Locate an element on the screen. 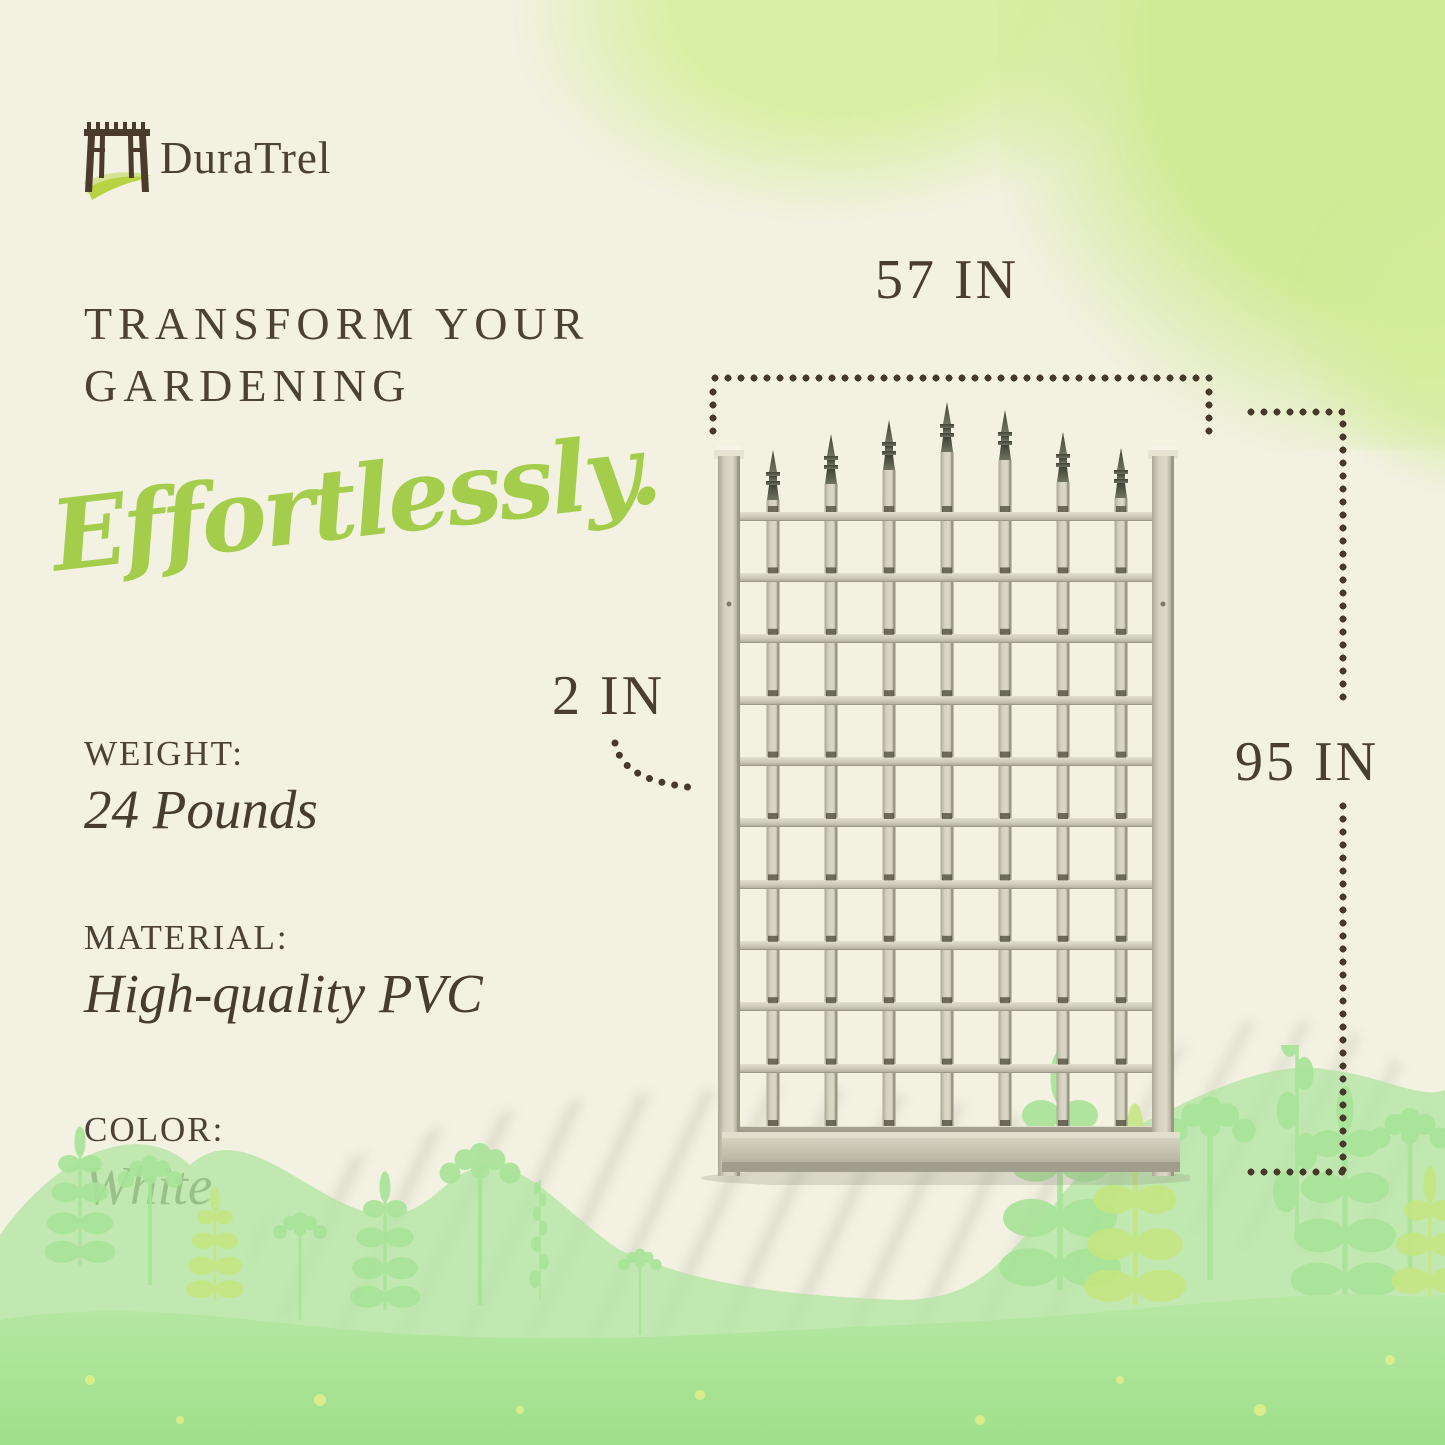  spec-material-label: MATERIAL: is located at coordinates (186, 937).